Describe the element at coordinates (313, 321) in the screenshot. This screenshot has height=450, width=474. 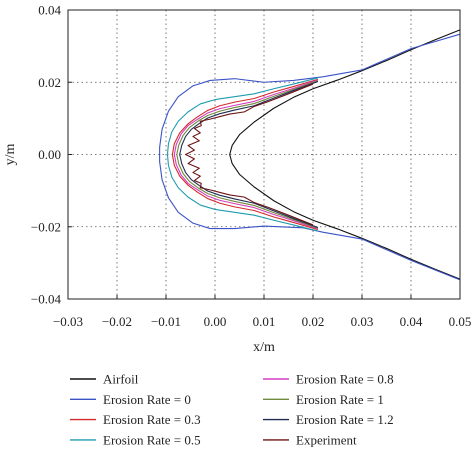
I see `x-tick-label: 0.02` at that location.